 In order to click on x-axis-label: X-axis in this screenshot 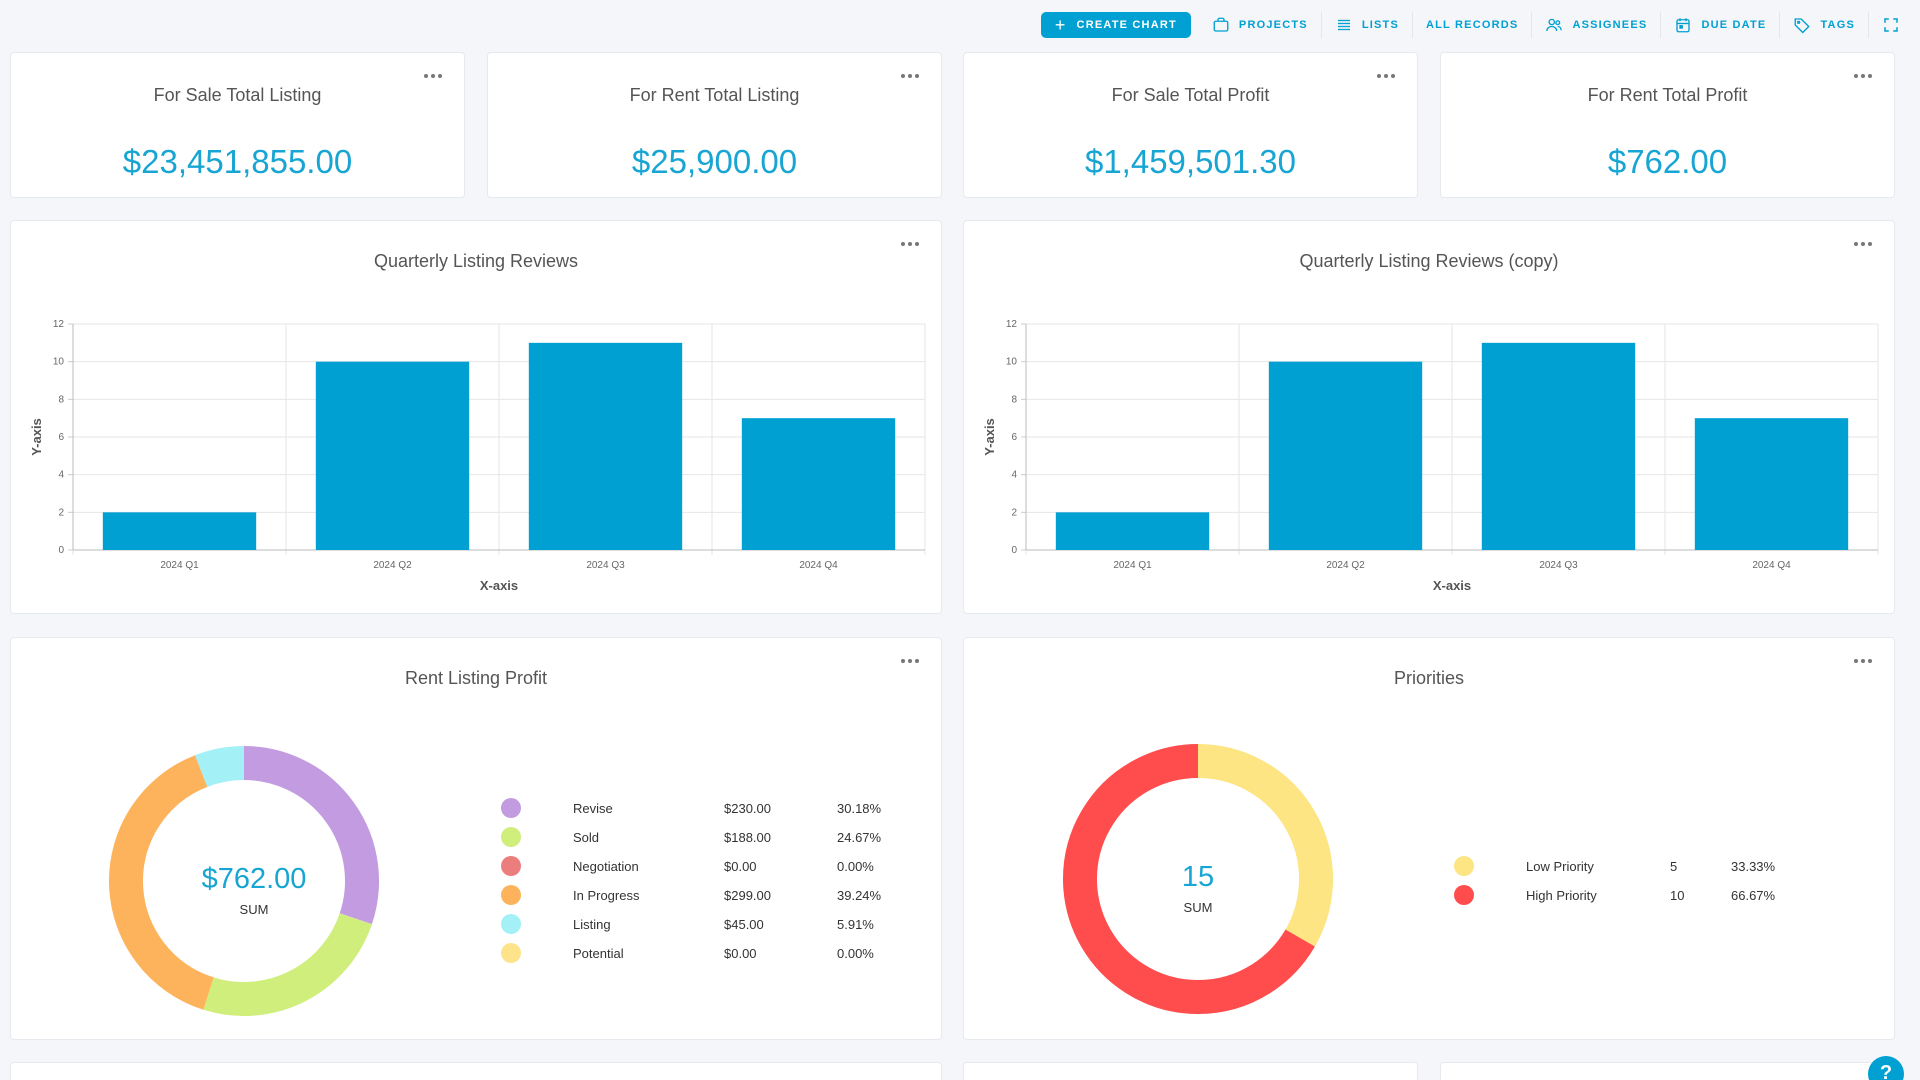, I will do `click(499, 585)`.